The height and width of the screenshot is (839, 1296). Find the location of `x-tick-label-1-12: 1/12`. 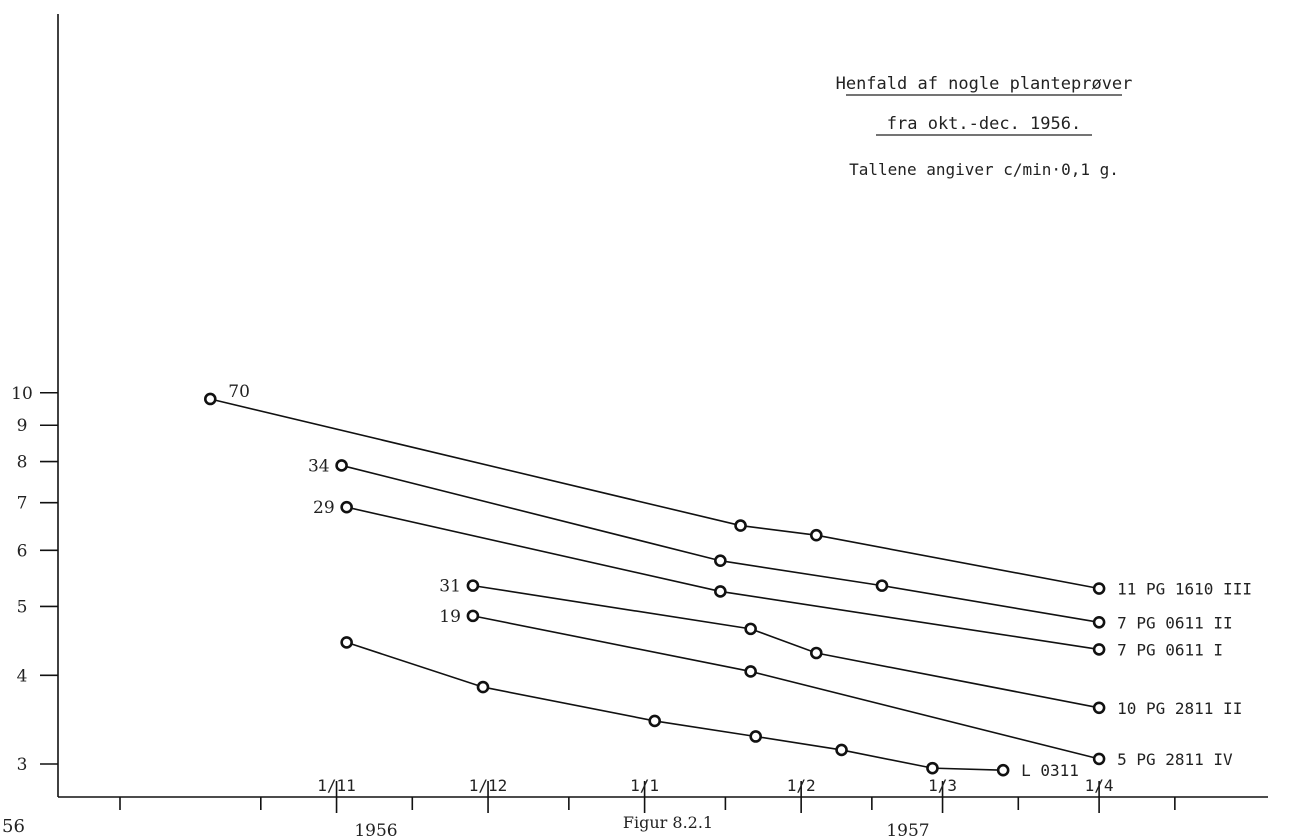

x-tick-label-1-12: 1/12 is located at coordinates (488, 785).